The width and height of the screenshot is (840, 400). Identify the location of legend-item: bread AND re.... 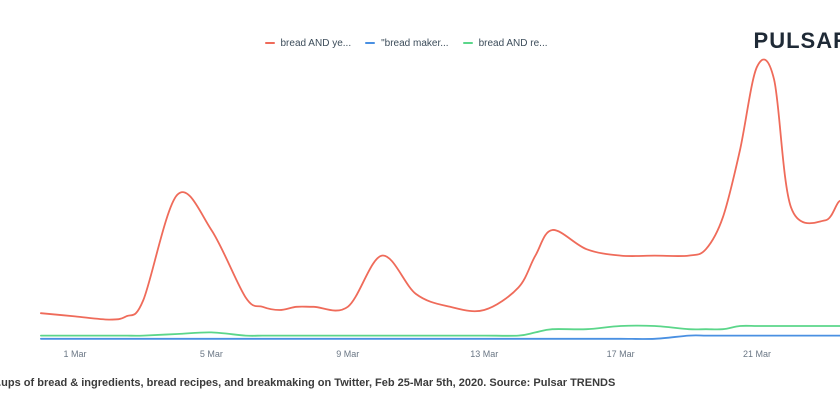
(505, 43).